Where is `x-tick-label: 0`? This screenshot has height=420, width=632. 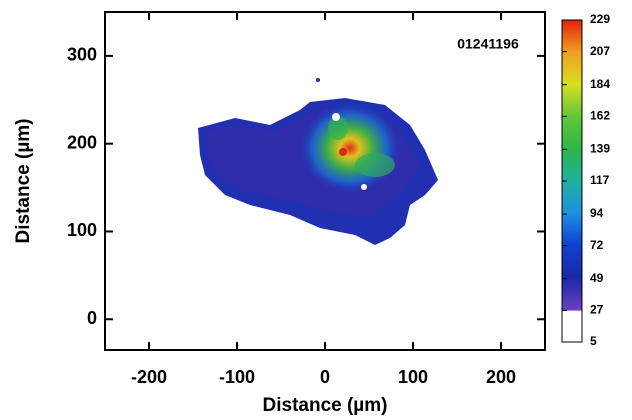 x-tick-label: 0 is located at coordinates (325, 377).